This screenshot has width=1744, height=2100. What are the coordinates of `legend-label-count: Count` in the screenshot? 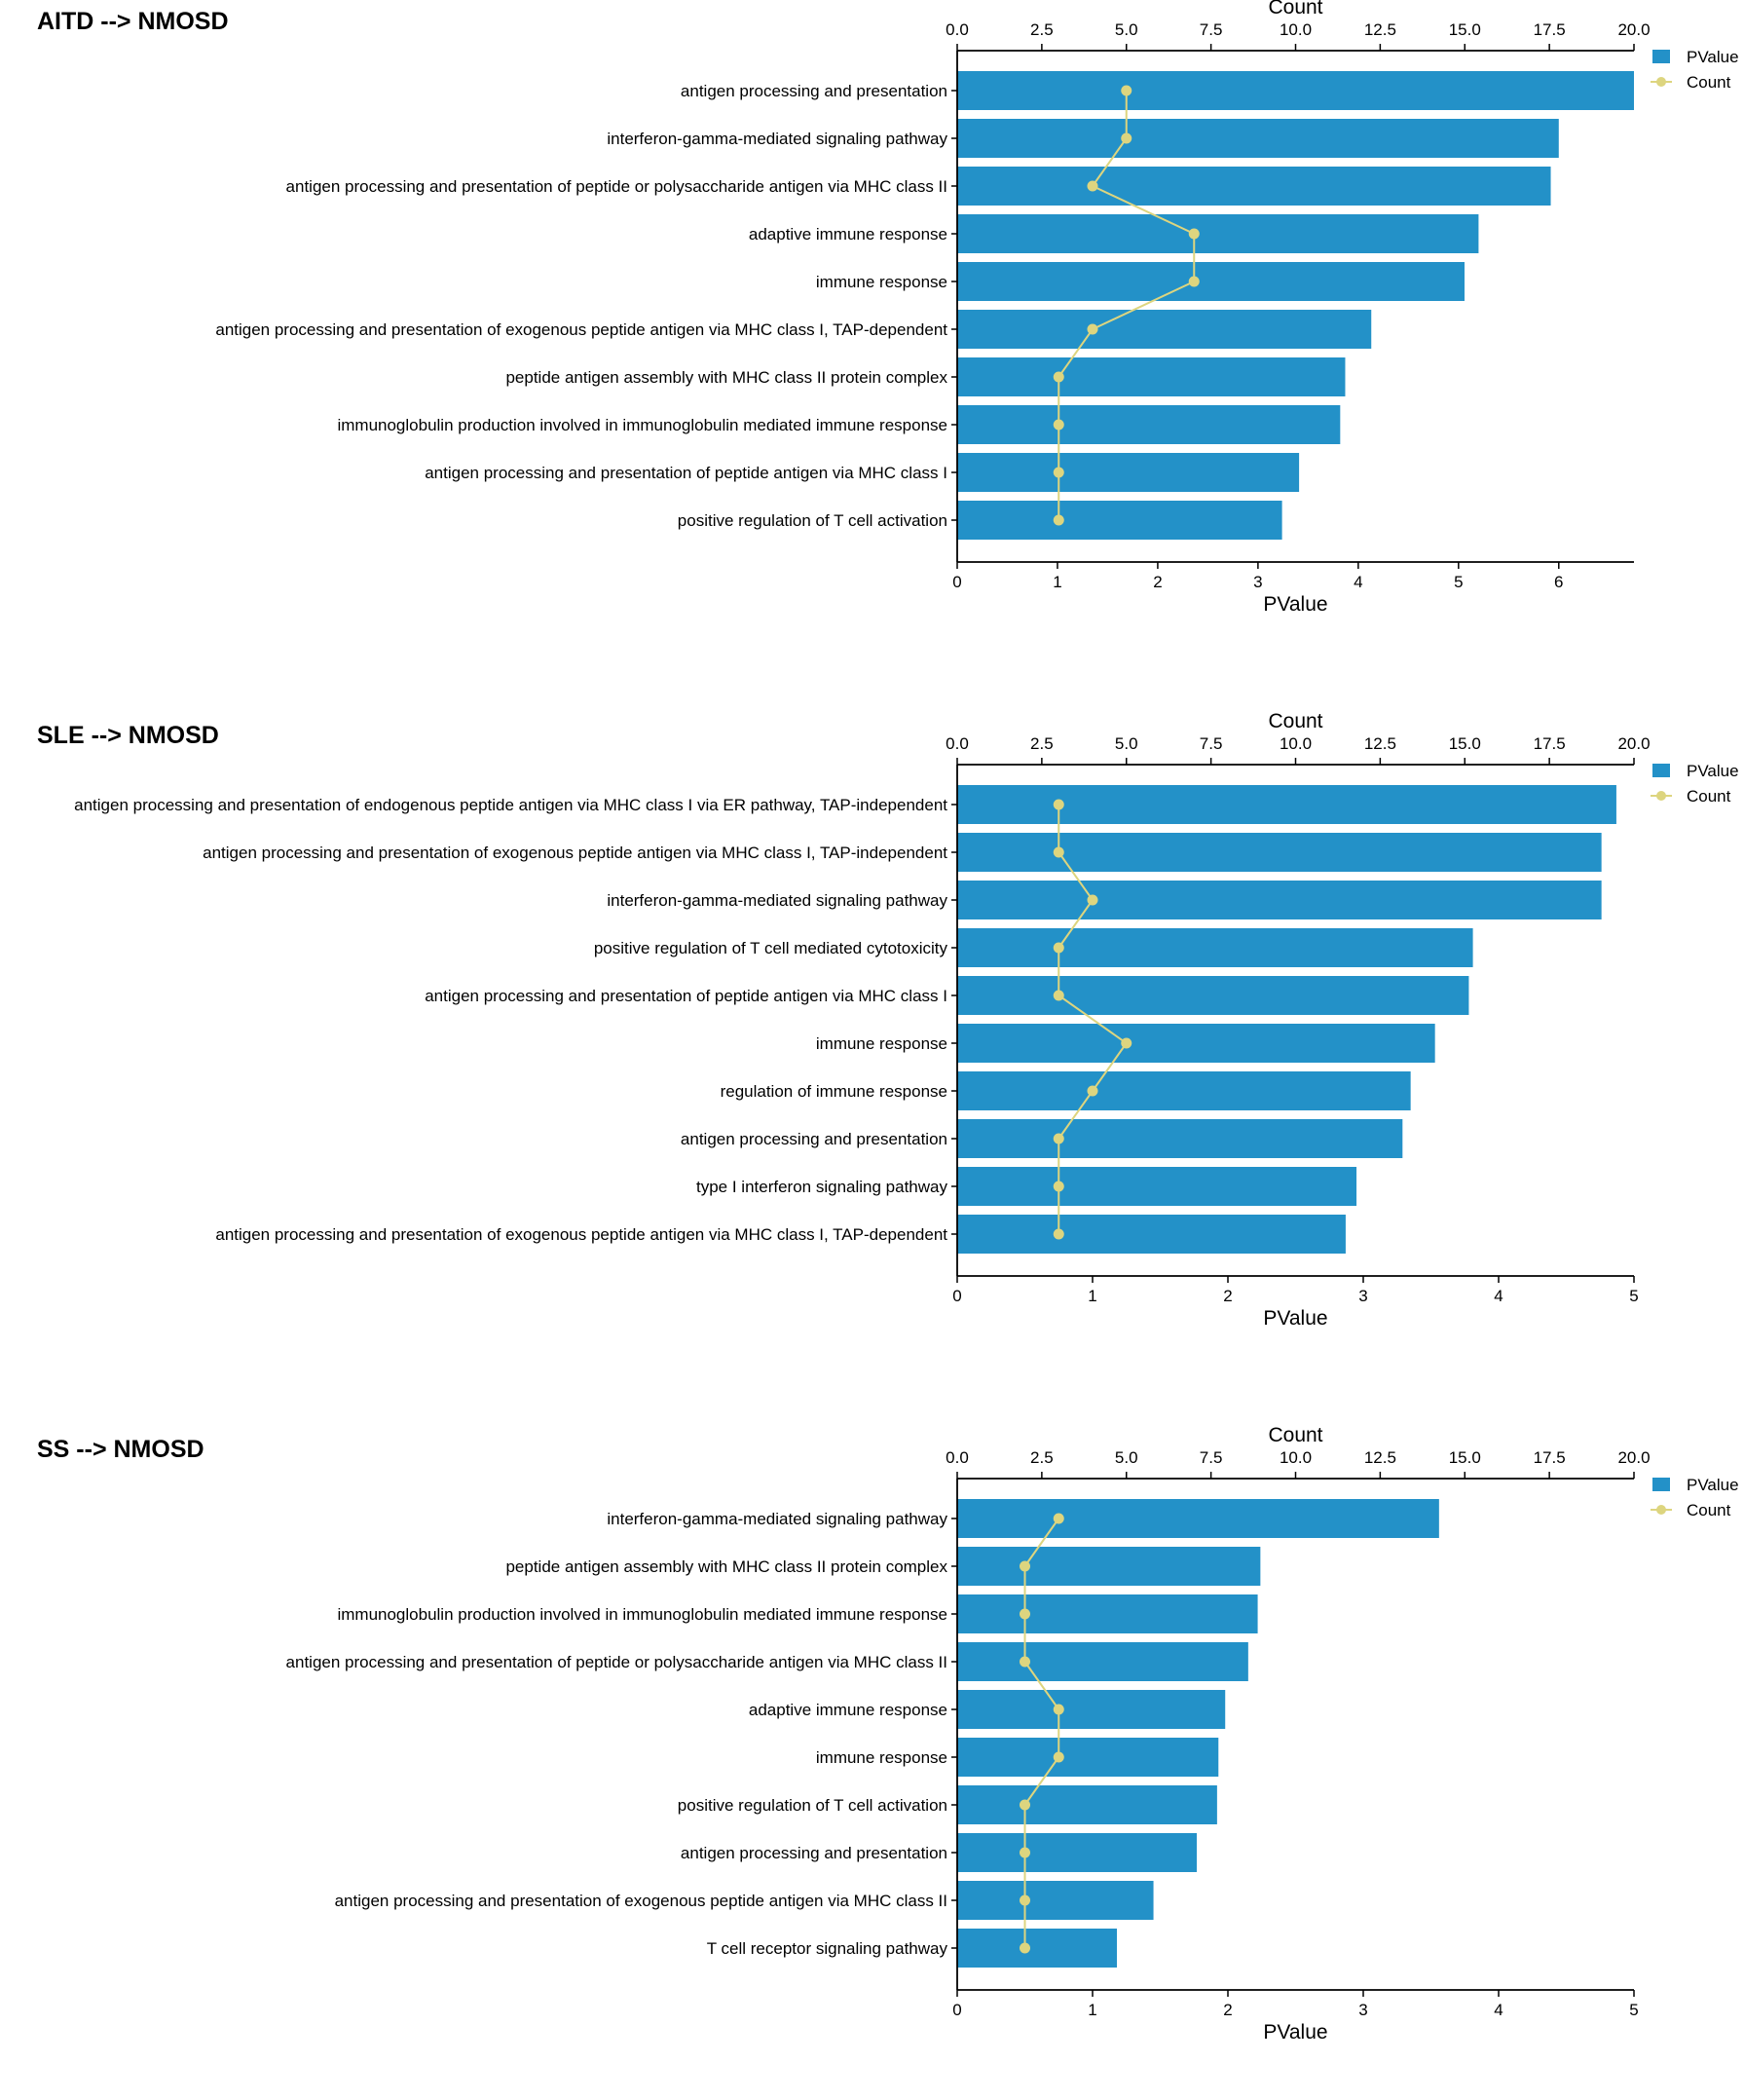 It's located at (1709, 82).